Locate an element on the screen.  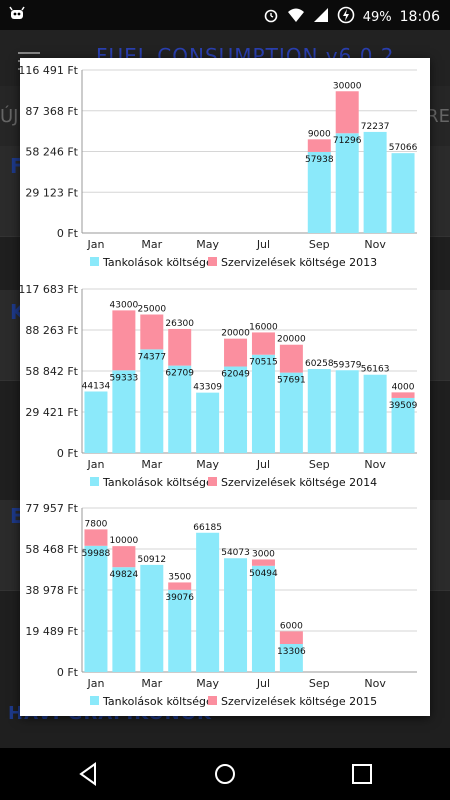
fuel-value-label: 57938 is located at coordinates (319, 160).